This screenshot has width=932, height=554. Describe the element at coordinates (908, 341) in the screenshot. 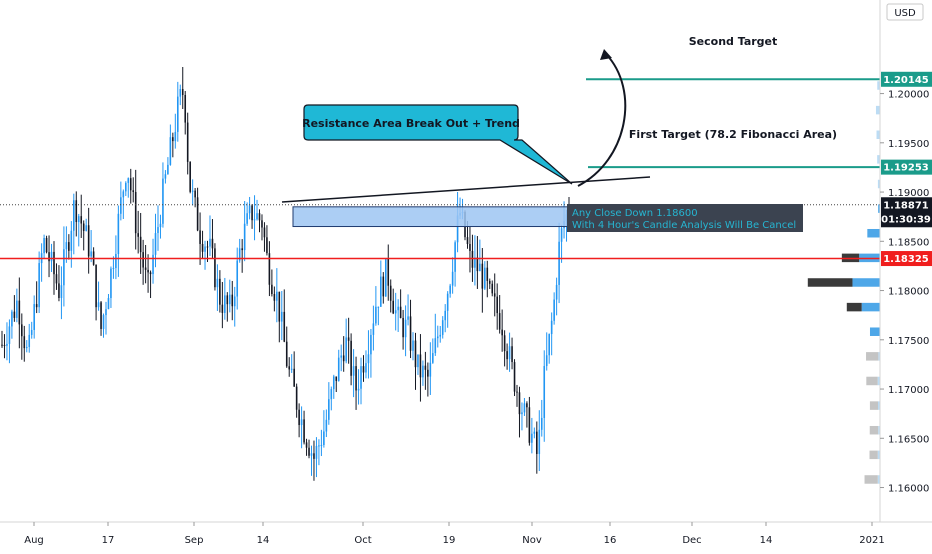

I see `y-tick-label: 1.17500` at that location.